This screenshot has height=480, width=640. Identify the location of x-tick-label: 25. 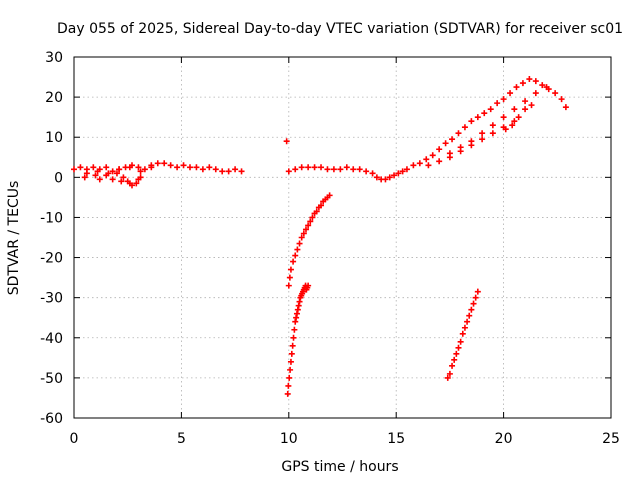
(611, 439).